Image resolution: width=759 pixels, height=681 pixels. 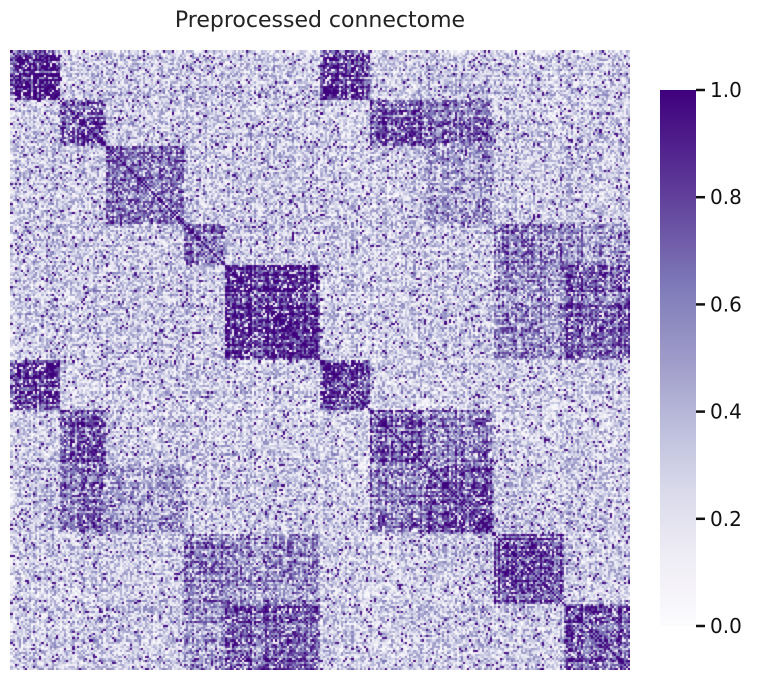 What do you see at coordinates (726, 304) in the screenshot?
I see `colorbar-tick-label: 0.6` at bounding box center [726, 304].